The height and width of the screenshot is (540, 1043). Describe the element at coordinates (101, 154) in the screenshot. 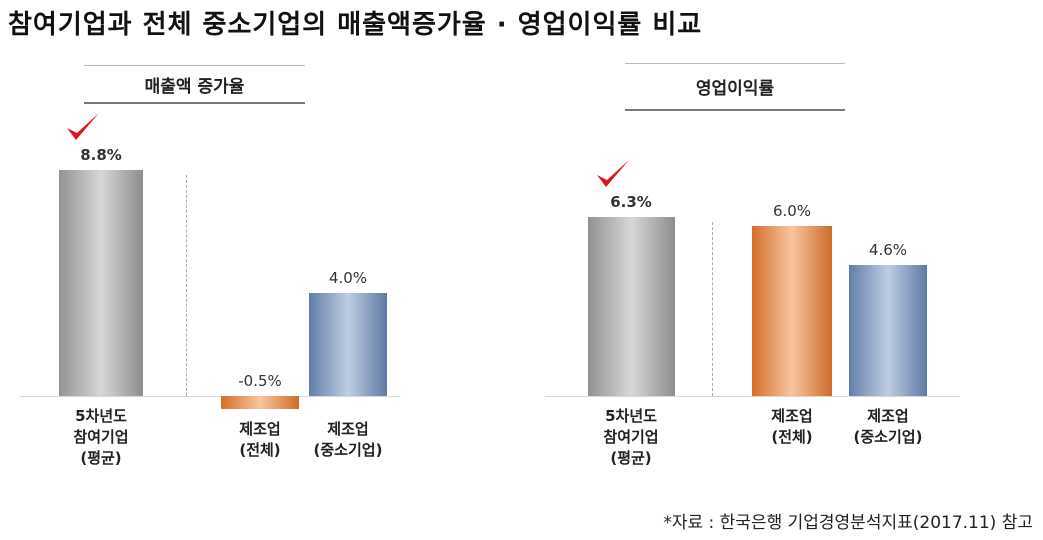

I see `value-label: 8.8%` at that location.